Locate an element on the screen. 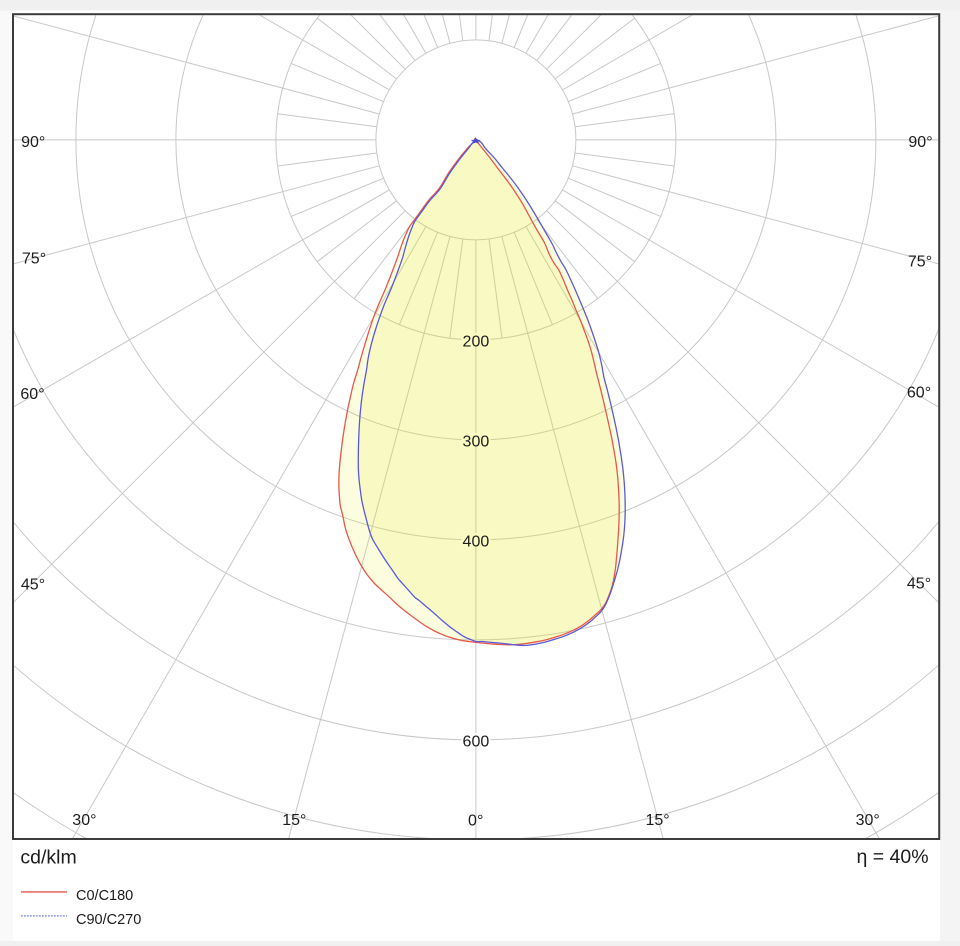 This screenshot has height=946, width=960. svg-text: cd/klm is located at coordinates (48, 858).